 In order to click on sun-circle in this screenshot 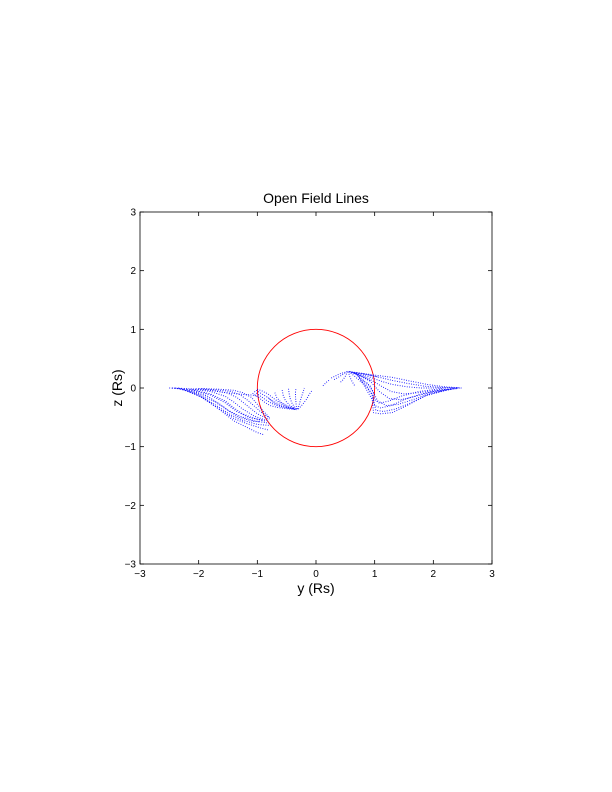, I will do `click(316, 388)`.